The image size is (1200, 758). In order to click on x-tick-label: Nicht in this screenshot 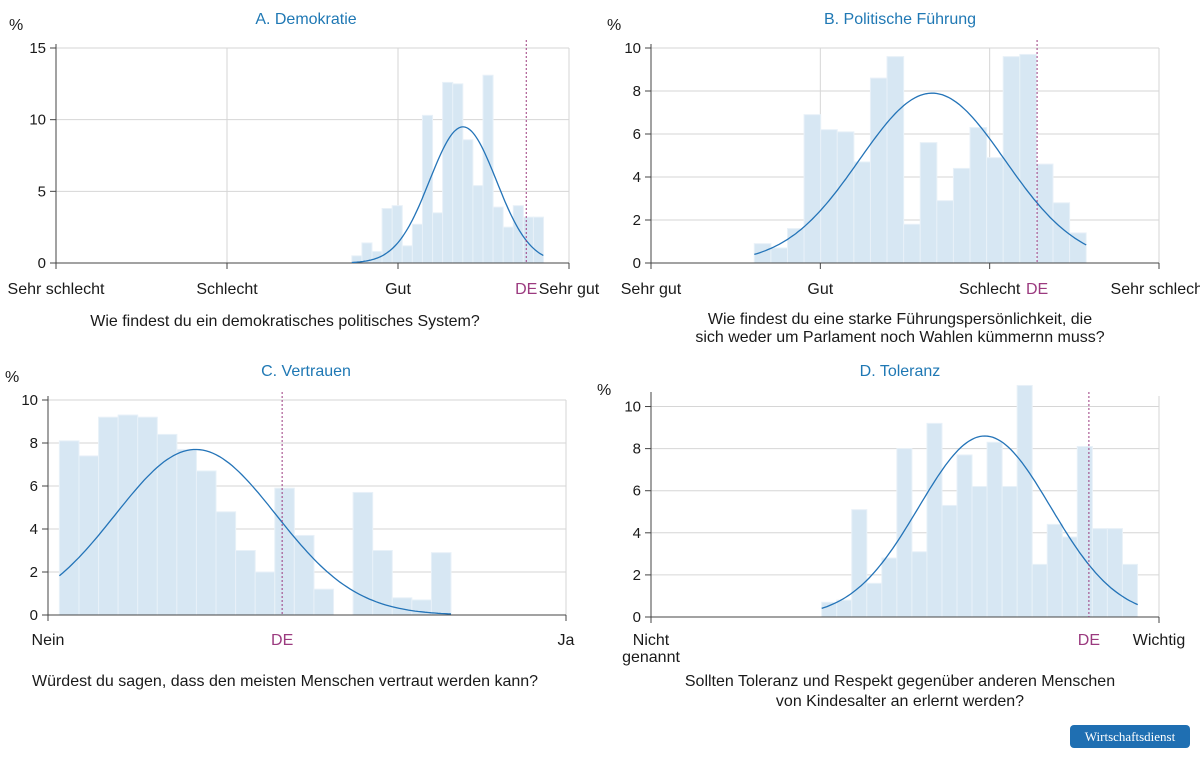, I will do `click(651, 640)`.